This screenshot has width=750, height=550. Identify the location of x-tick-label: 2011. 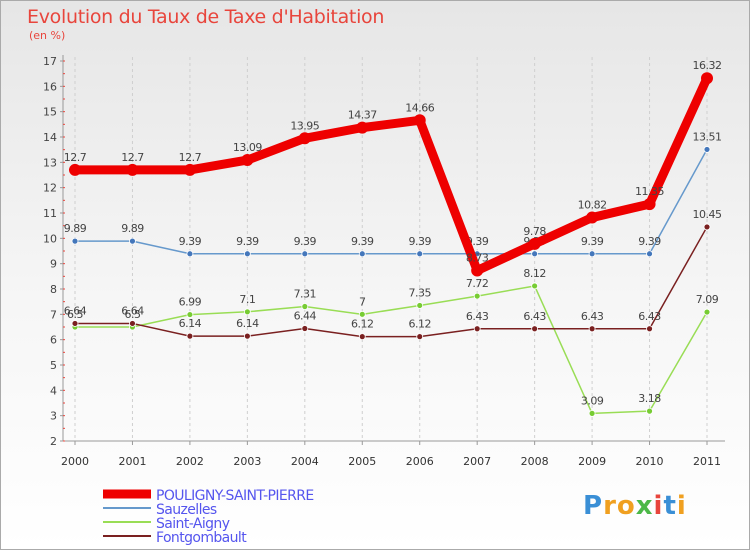
(707, 461).